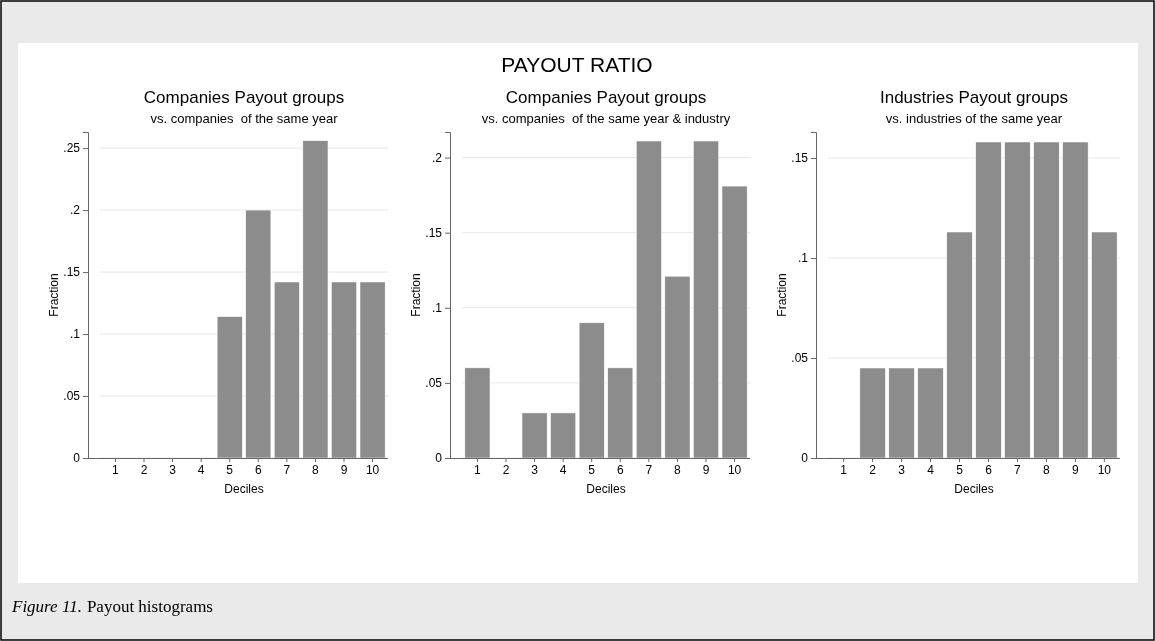 The image size is (1155, 641). I want to click on chart-subtitle: vs. companies of the same year, so click(244, 118).